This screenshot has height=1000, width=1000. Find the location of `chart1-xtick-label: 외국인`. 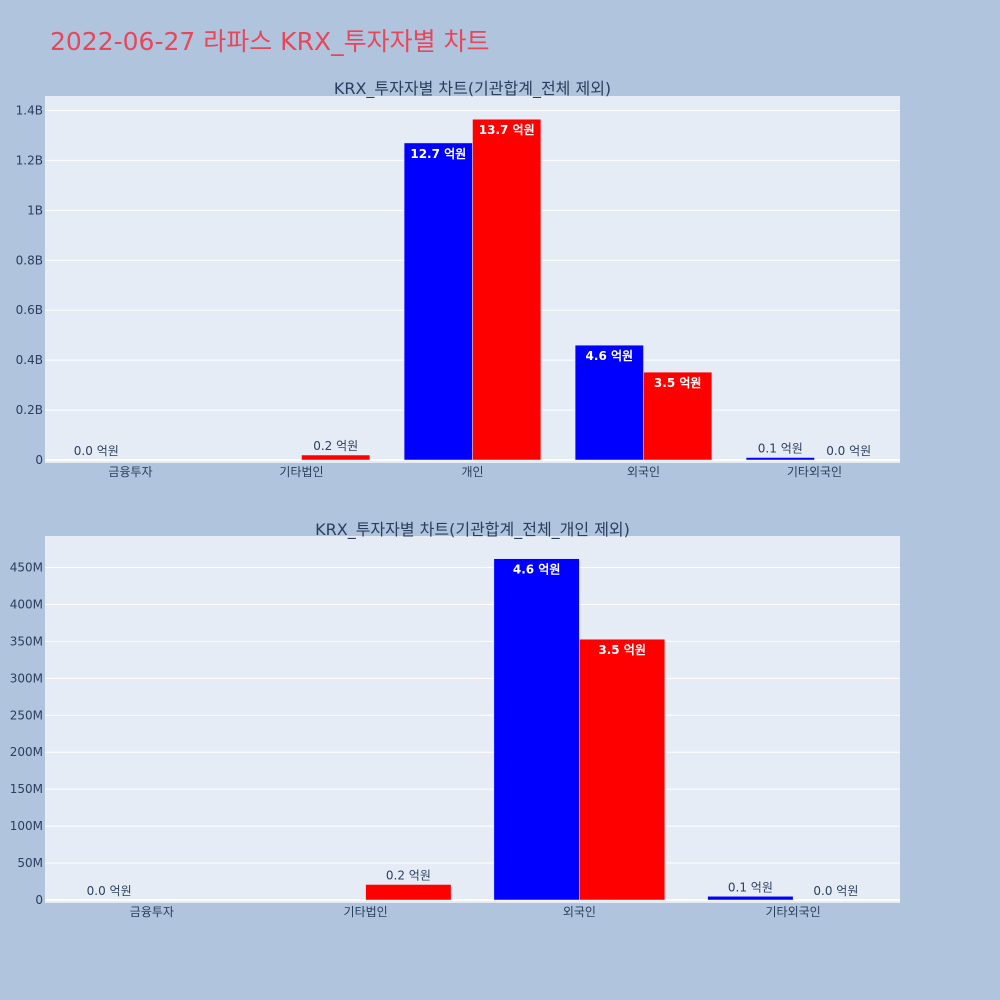

chart1-xtick-label: 외국인 is located at coordinates (643, 472).